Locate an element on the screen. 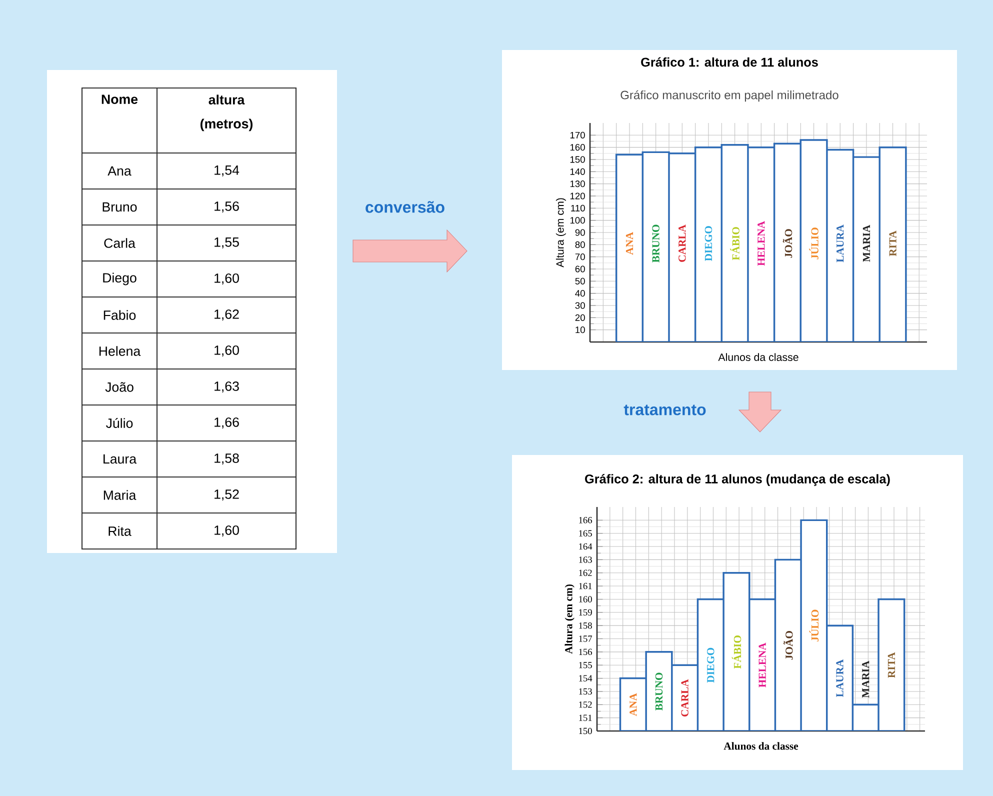 This screenshot has width=993, height=796. y-tick-label: 156 is located at coordinates (585, 652).